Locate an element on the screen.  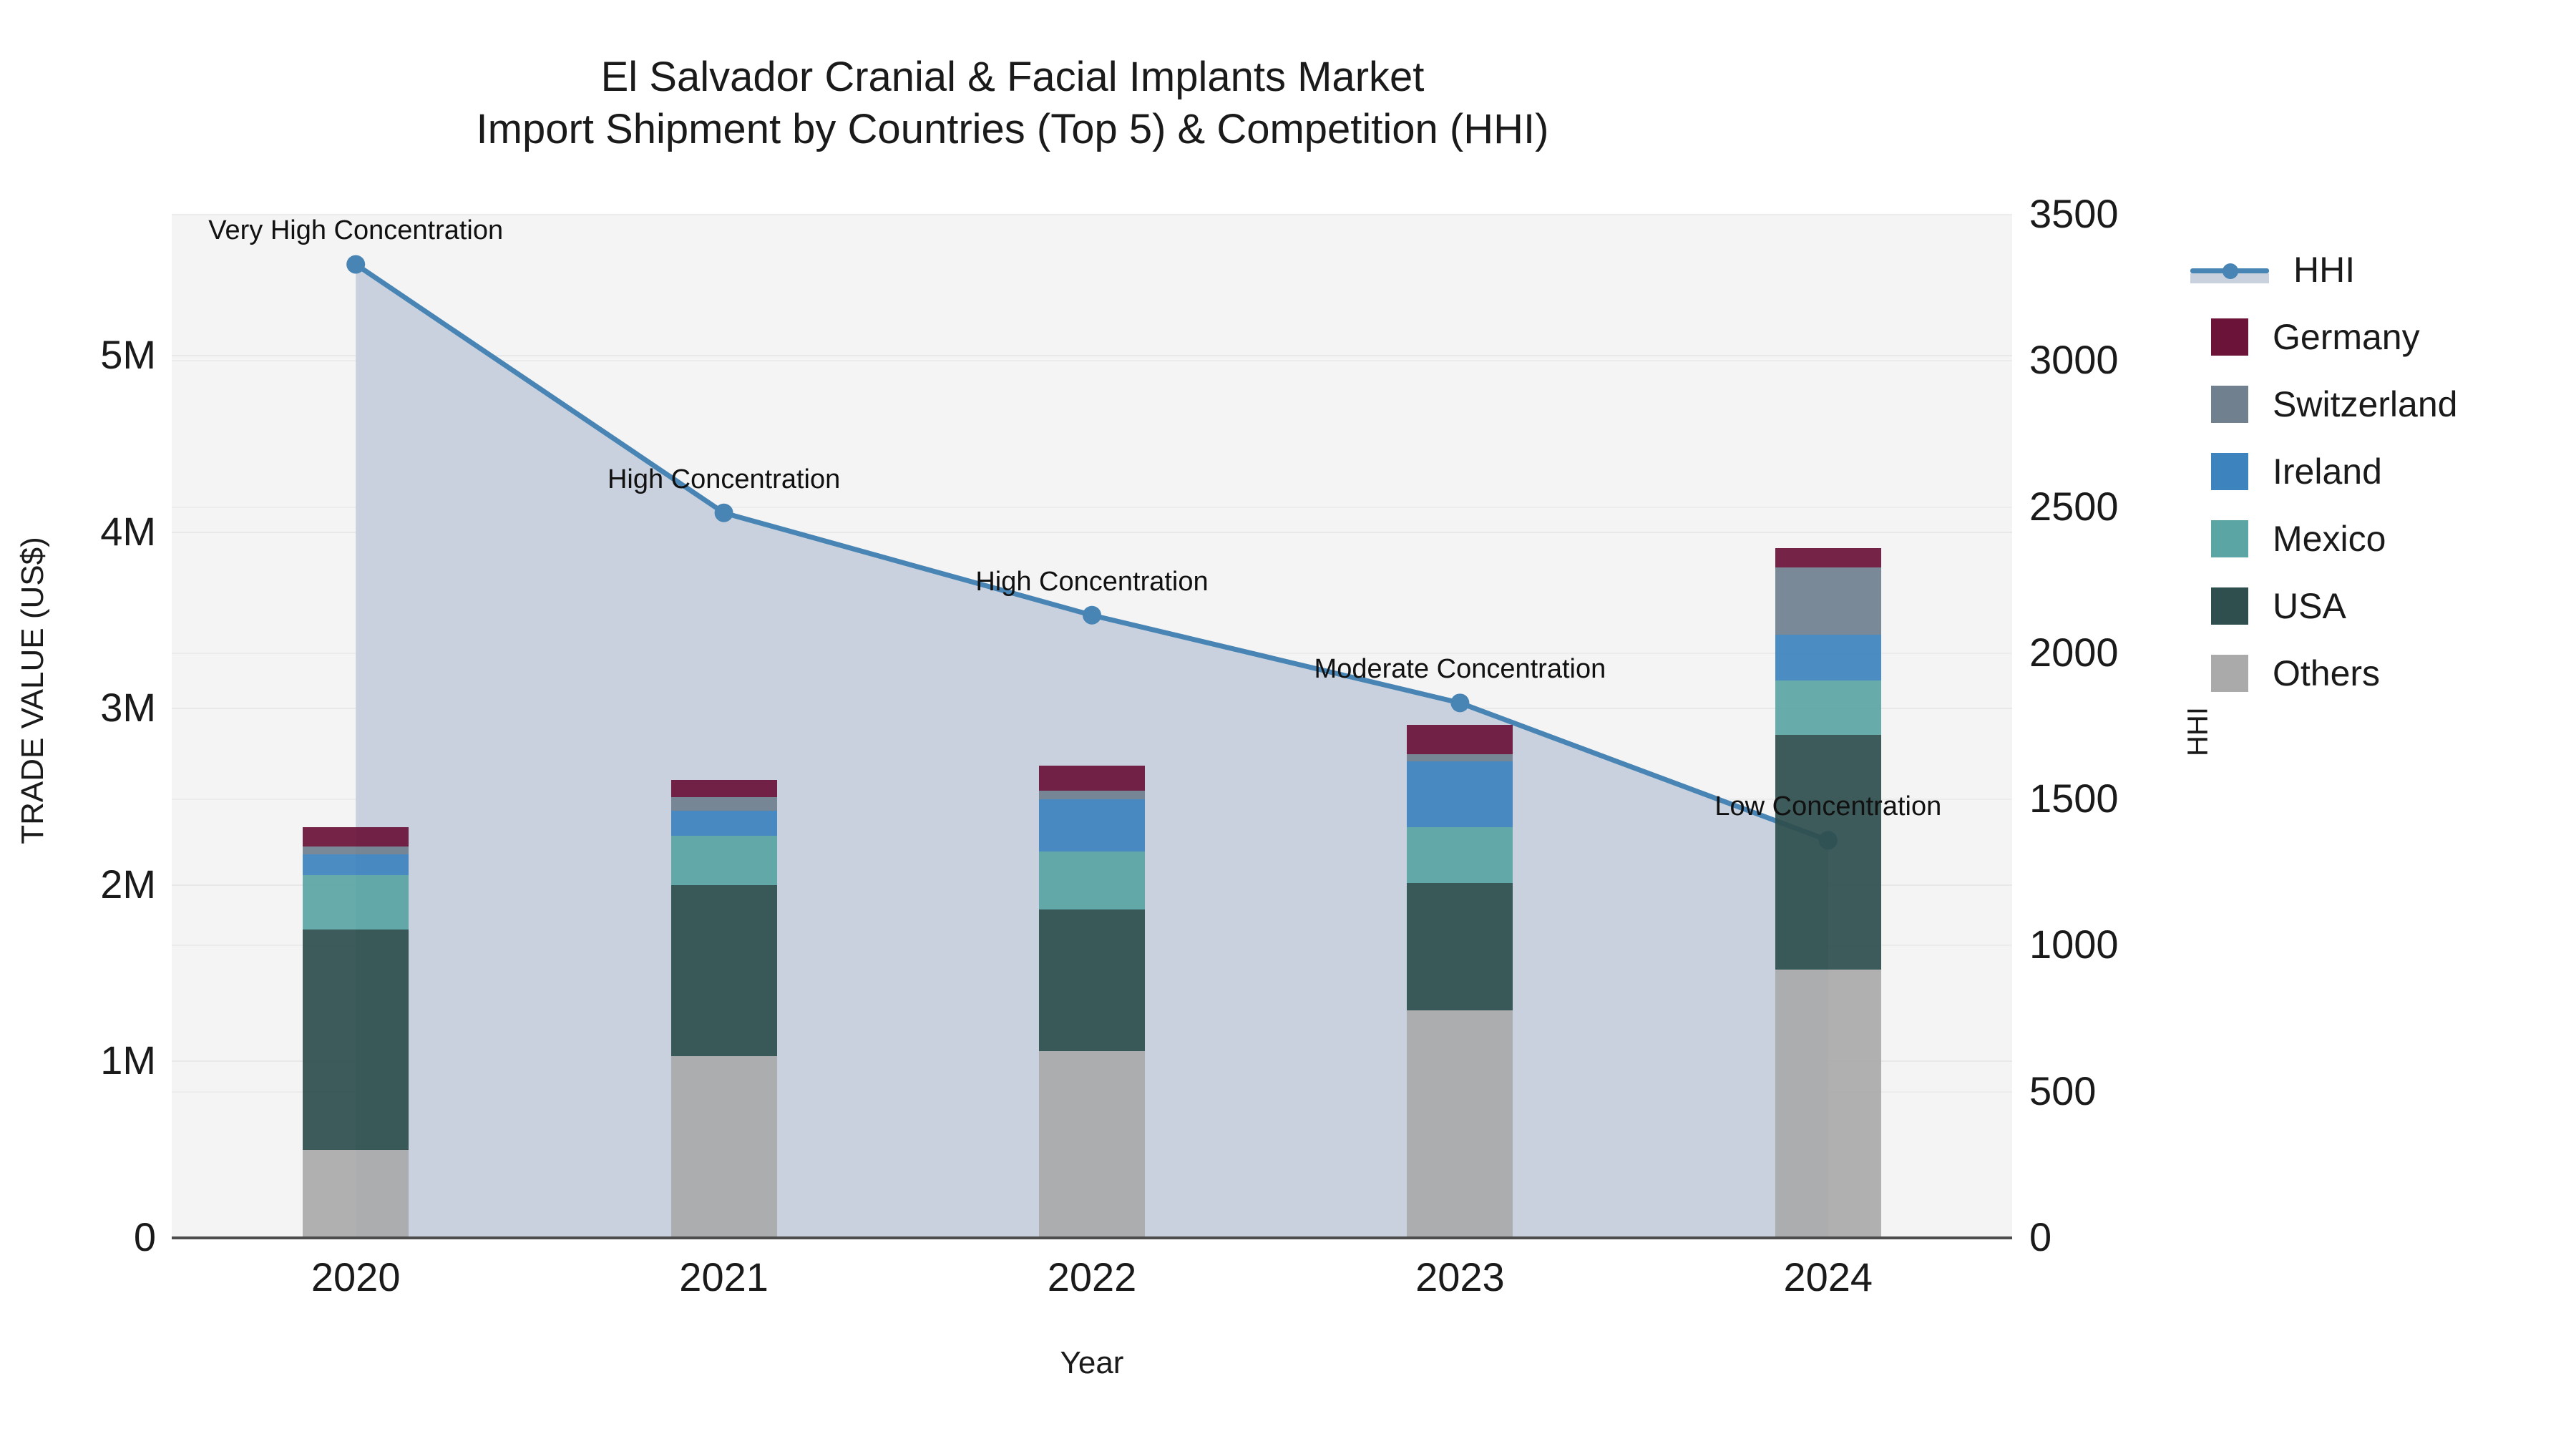
y-tick-right-500: 500 is located at coordinates (2063, 1090).